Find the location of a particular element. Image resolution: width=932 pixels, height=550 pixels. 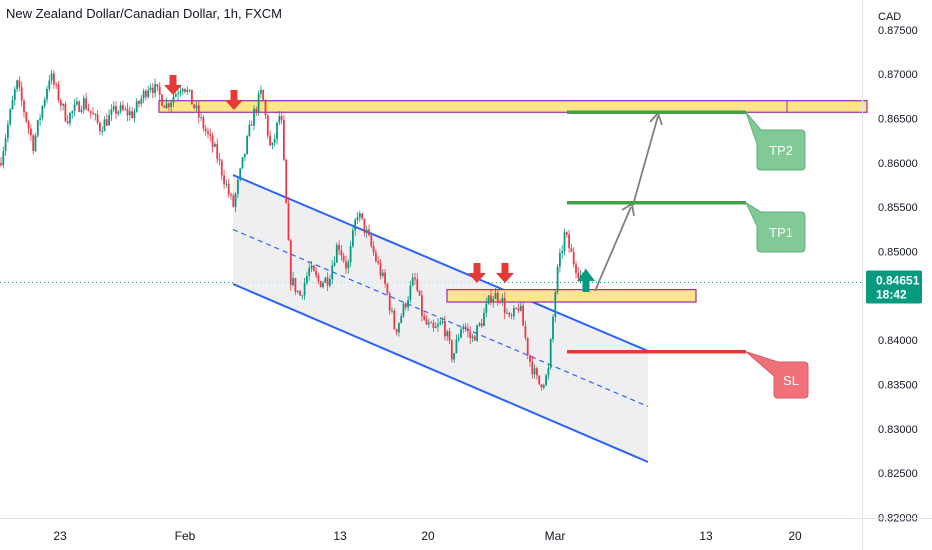

price-tick-label: 0.85500 is located at coordinates (898, 208).